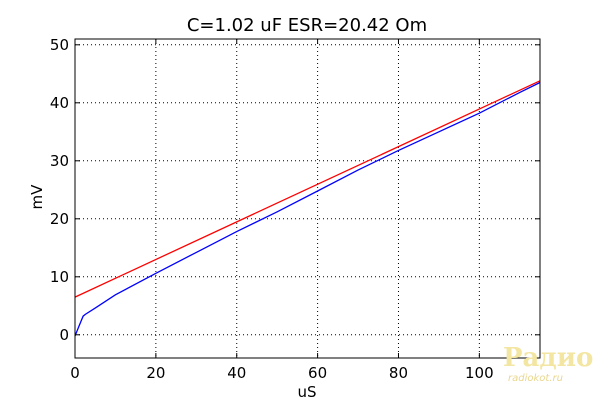 The width and height of the screenshot is (600, 400). Describe the element at coordinates (155, 373) in the screenshot. I see `x-tick-label: 20` at that location.